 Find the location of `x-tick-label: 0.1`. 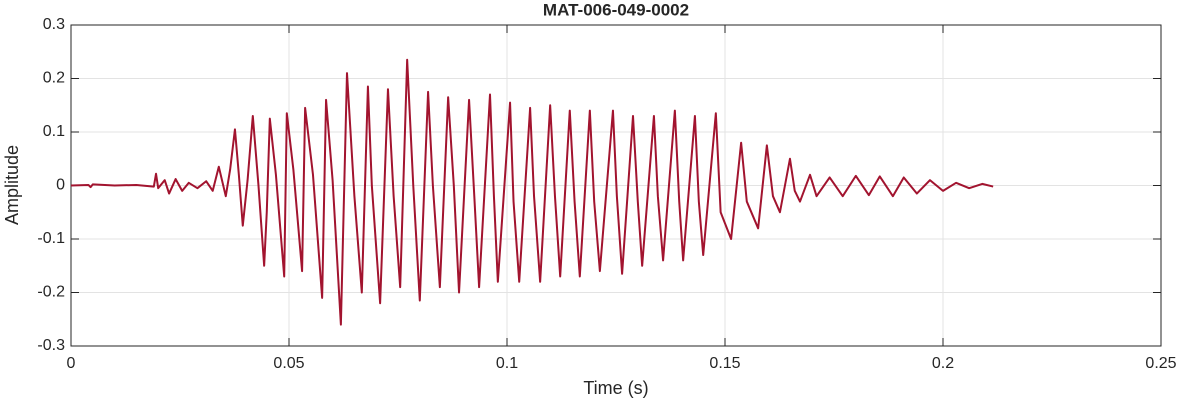

x-tick-label: 0.1 is located at coordinates (507, 363).